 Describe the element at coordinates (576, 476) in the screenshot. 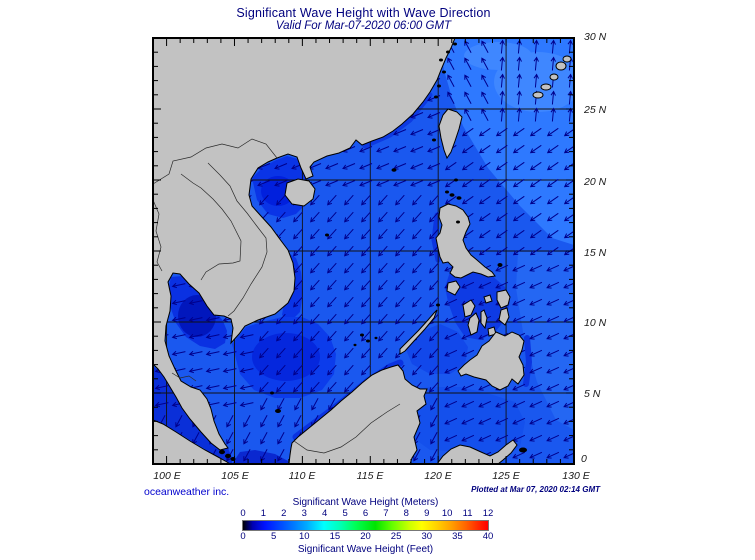

I see `lon-label-130e: 130 E` at that location.